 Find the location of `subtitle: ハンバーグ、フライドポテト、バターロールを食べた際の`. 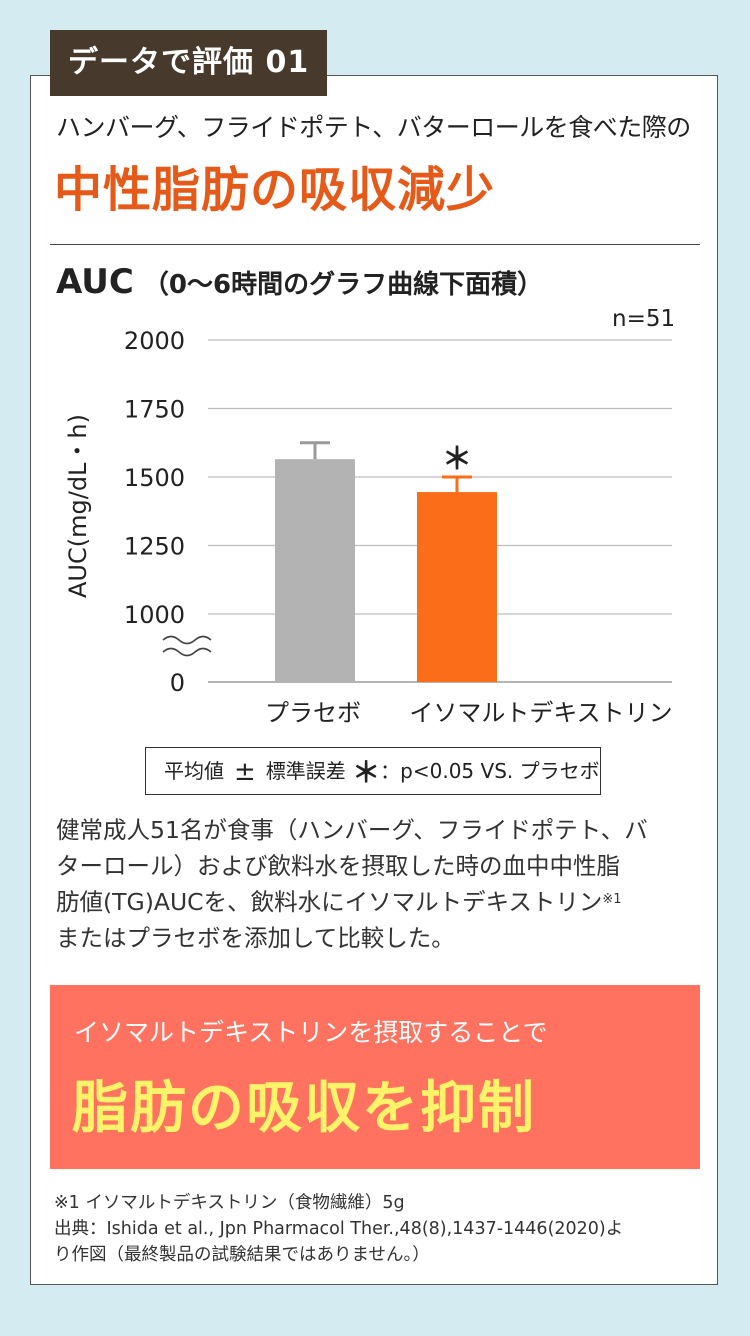

subtitle: ハンバーグ、フライドポテト、バターロールを食べた際の is located at coordinates (373, 127).